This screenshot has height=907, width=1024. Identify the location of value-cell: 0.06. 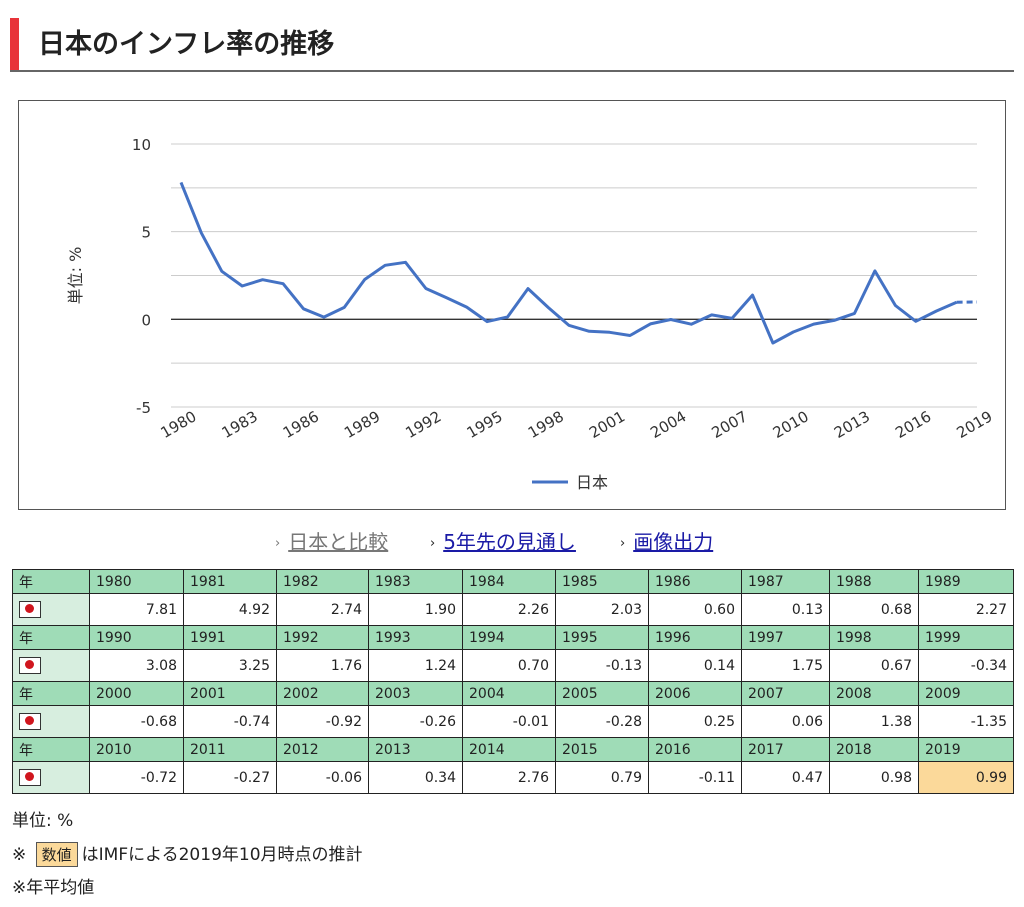
(785, 721).